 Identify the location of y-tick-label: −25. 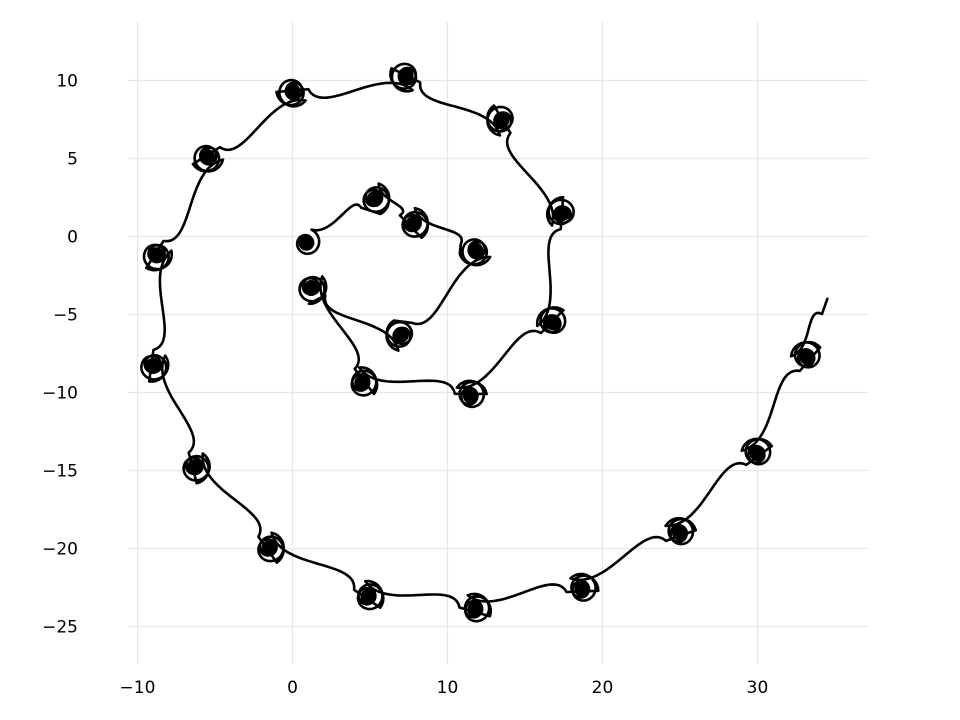
(60, 628).